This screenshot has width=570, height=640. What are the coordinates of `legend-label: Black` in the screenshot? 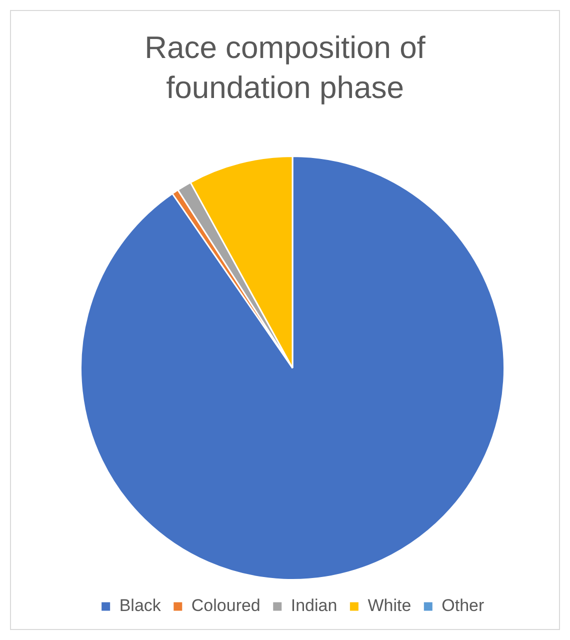 It's located at (140, 606).